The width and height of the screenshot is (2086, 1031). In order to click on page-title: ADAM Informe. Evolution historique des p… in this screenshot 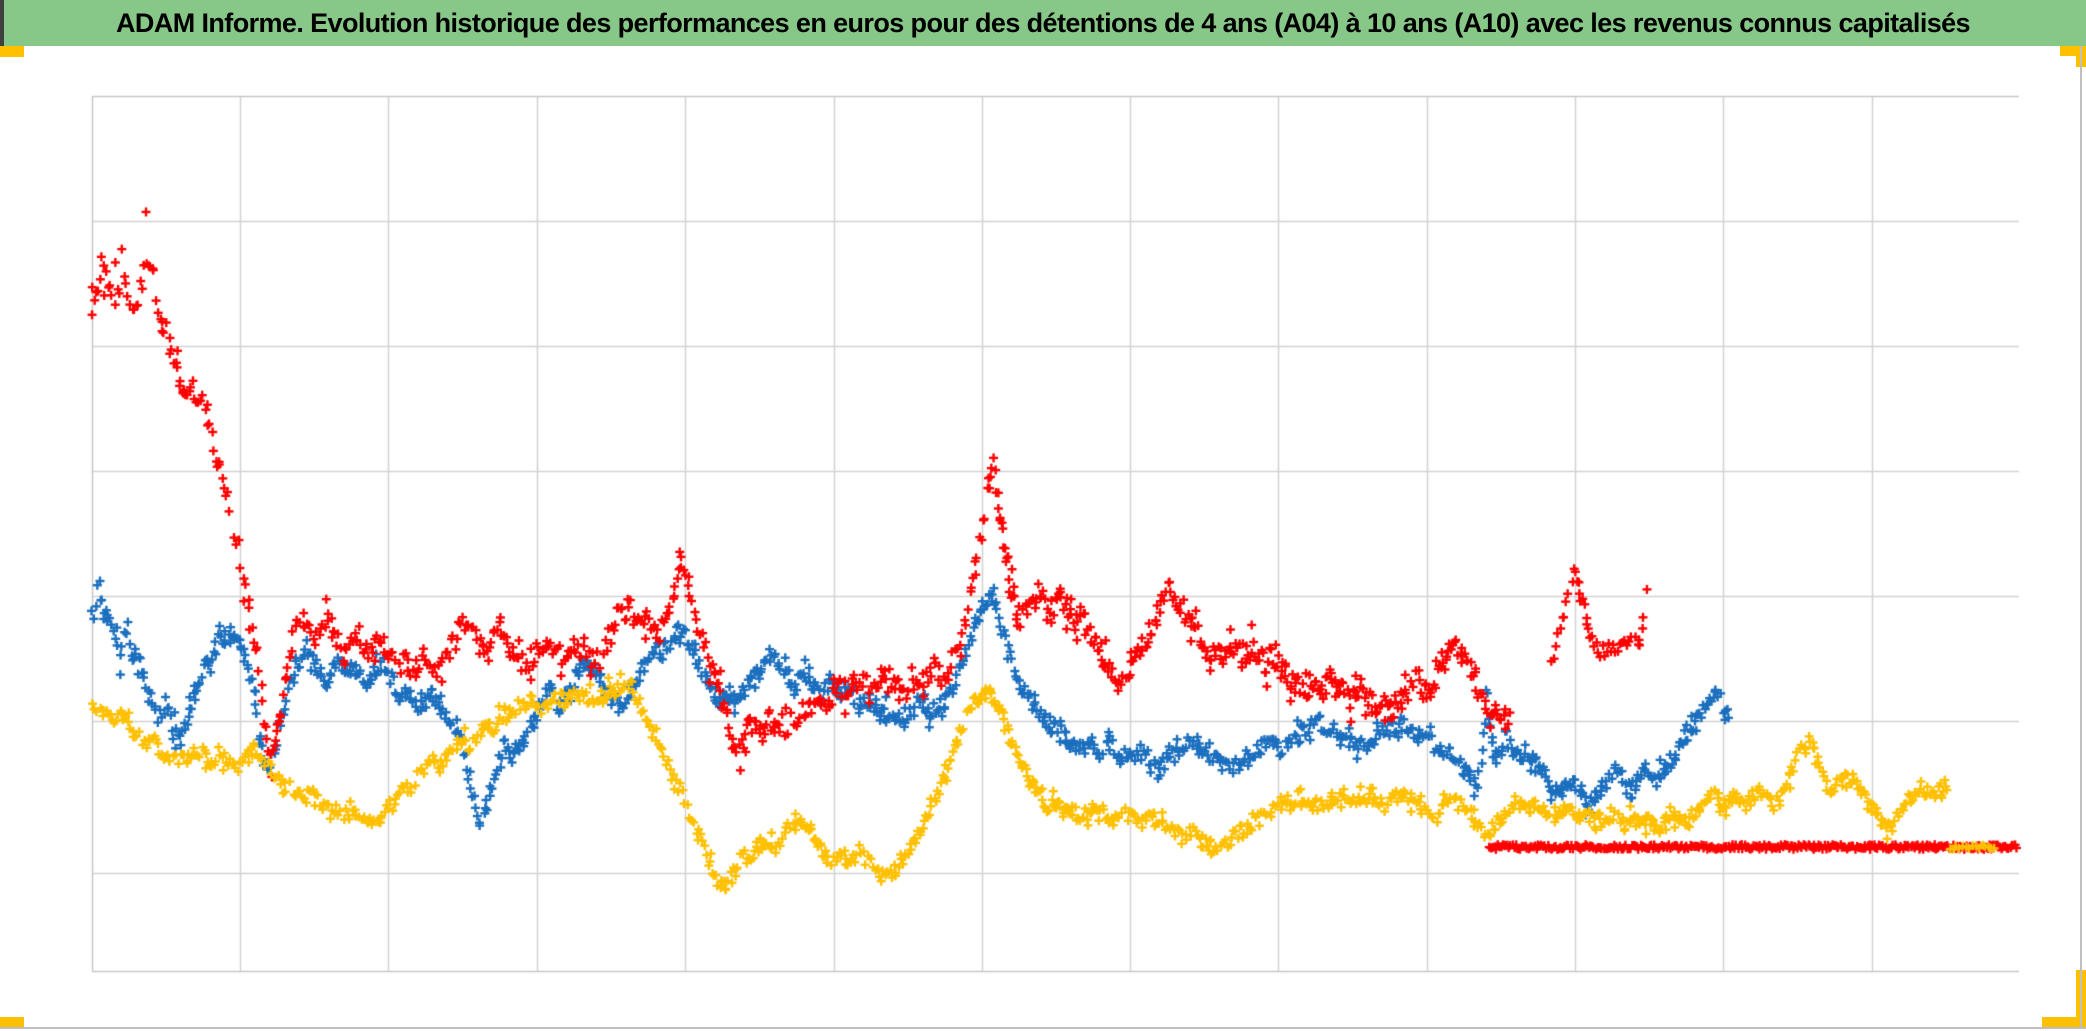, I will do `click(1043, 22)`.